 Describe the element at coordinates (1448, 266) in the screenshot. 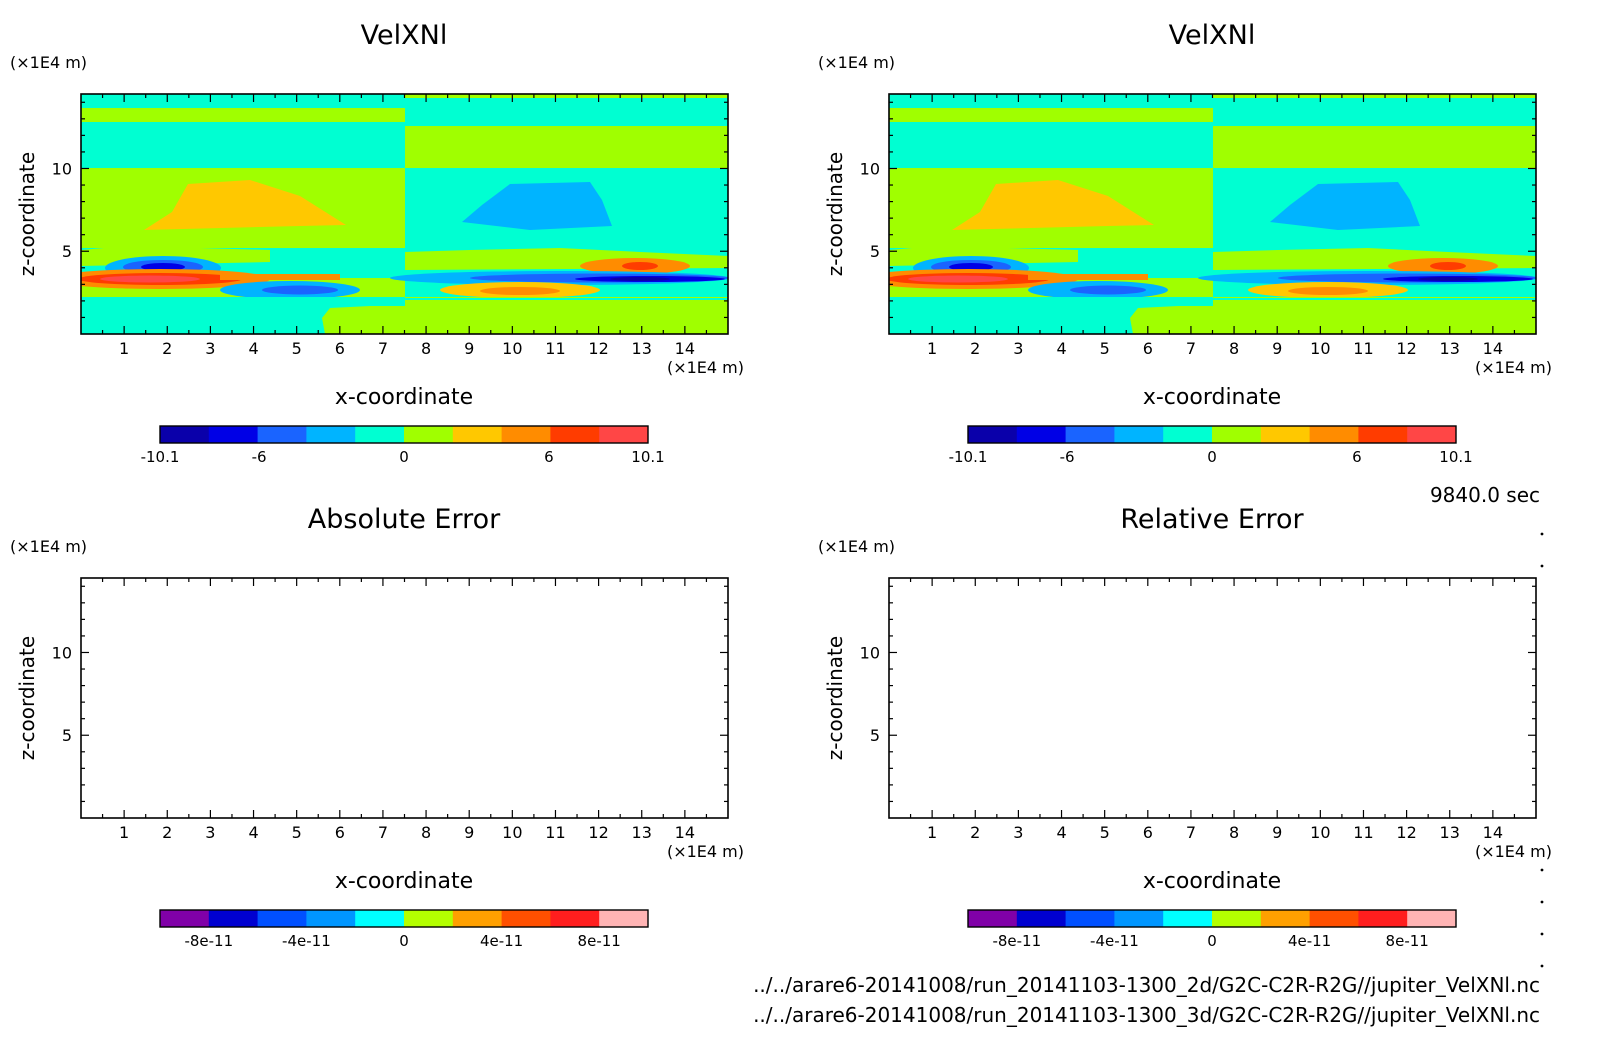

I see `jet-right-upper-core` at that location.